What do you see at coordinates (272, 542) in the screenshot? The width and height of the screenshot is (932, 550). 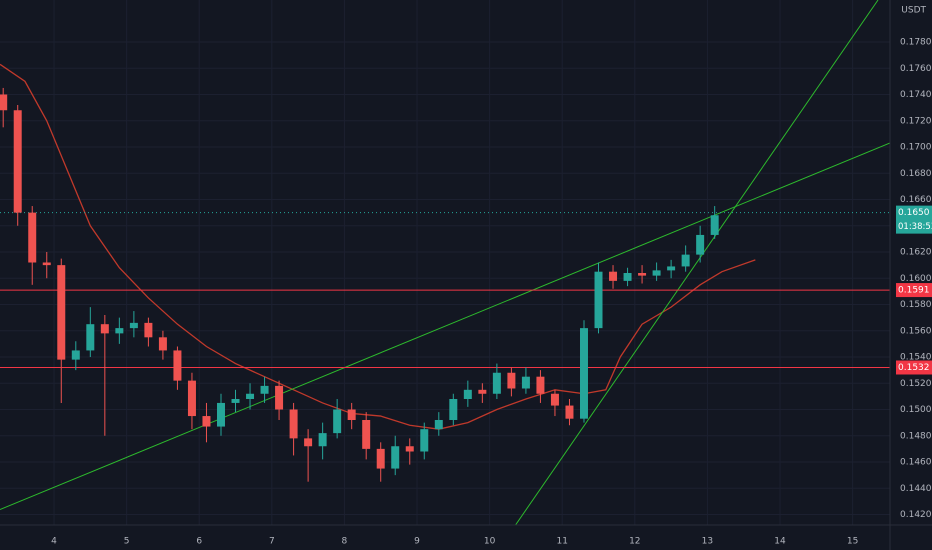 I see `x-tick-label: 7` at bounding box center [272, 542].